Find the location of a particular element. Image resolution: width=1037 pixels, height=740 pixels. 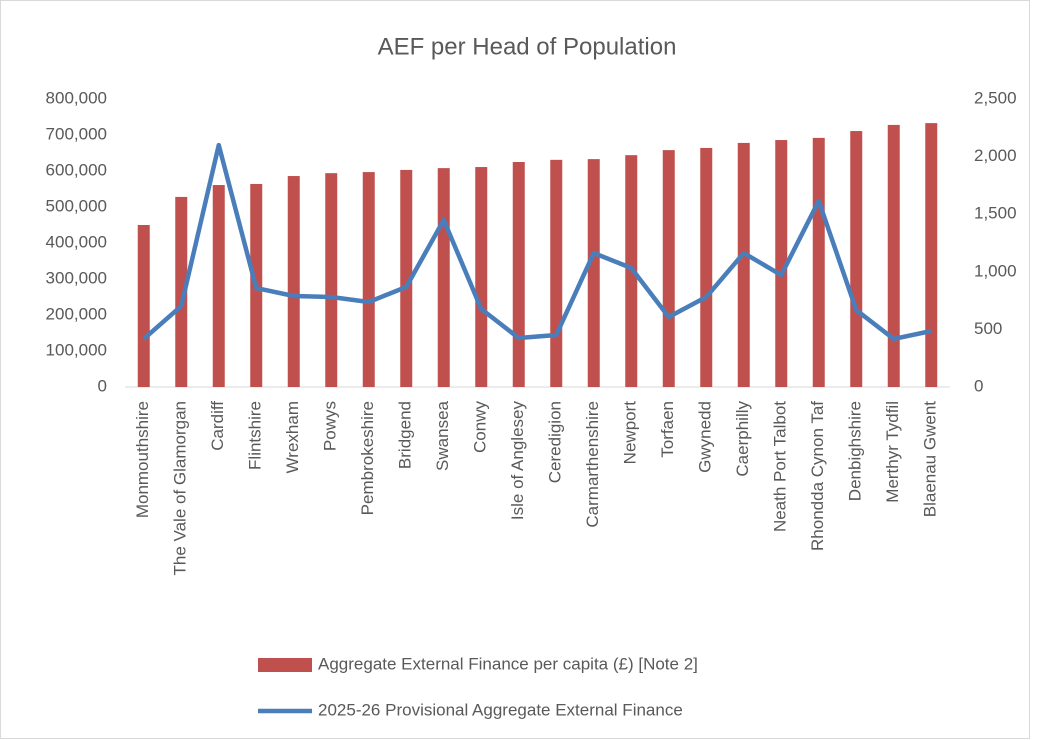

x-tick-label: Torfaen is located at coordinates (667, 429).